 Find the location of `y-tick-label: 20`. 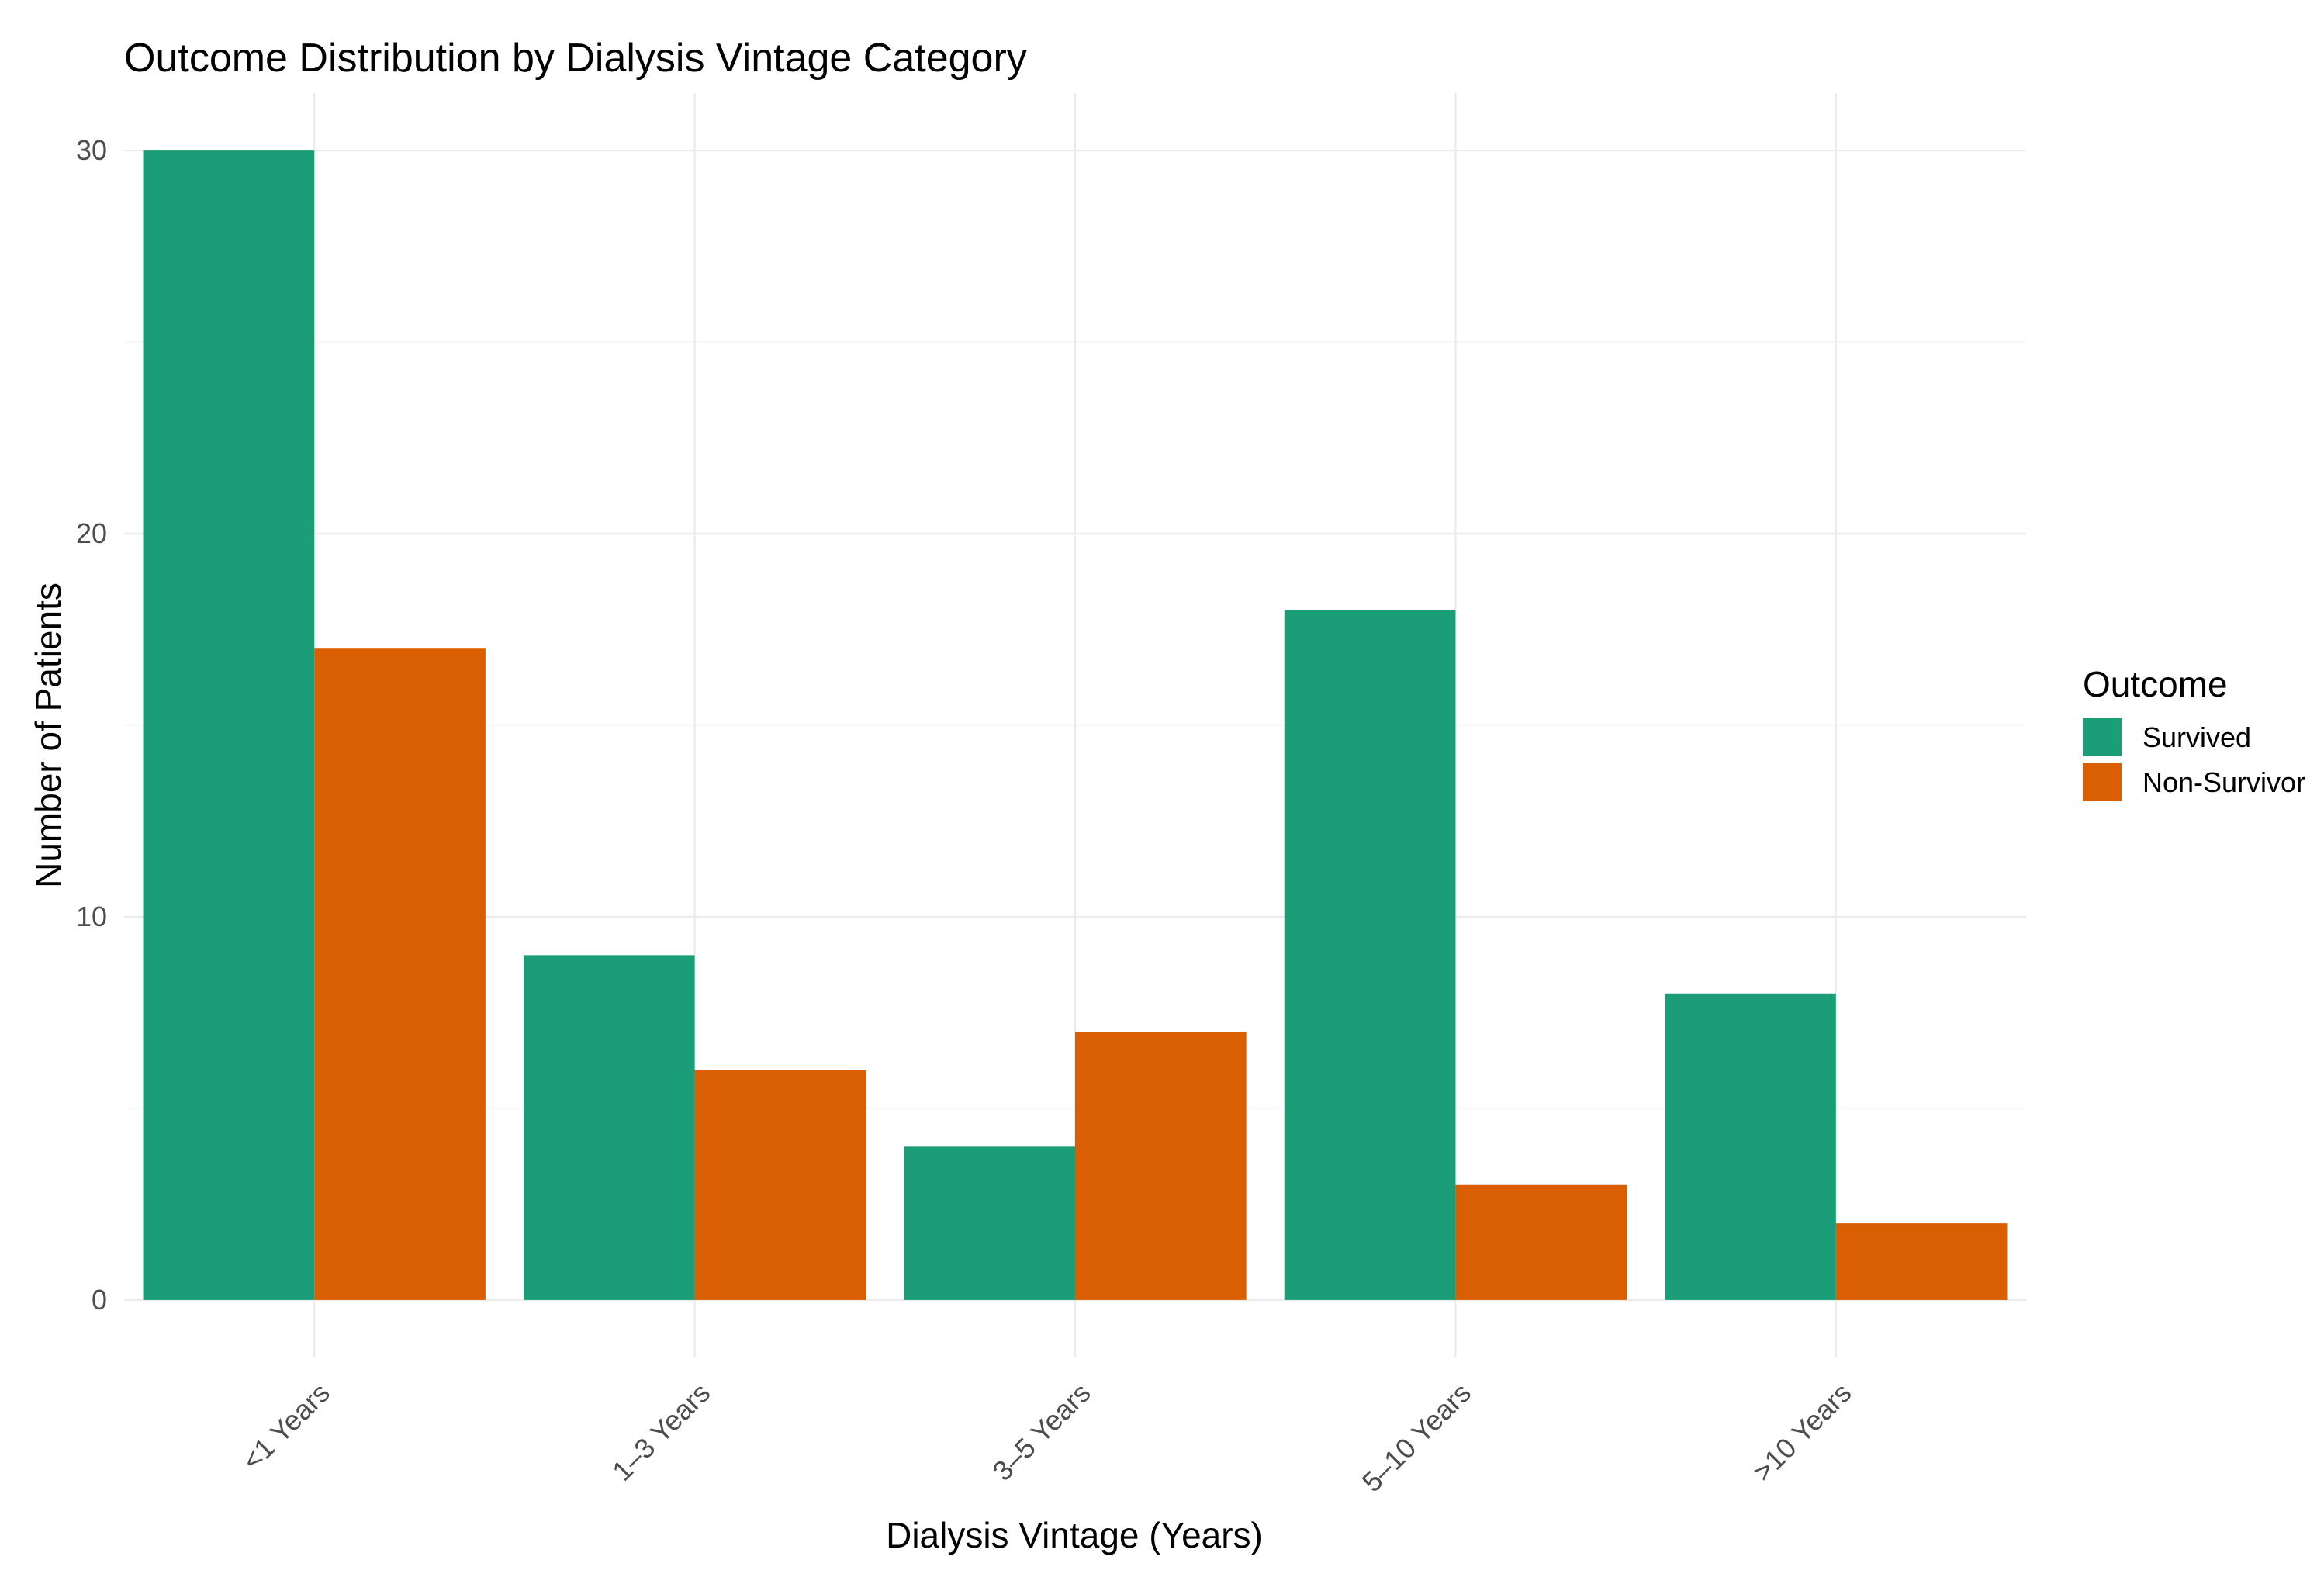

y-tick-label: 20 is located at coordinates (91, 533).